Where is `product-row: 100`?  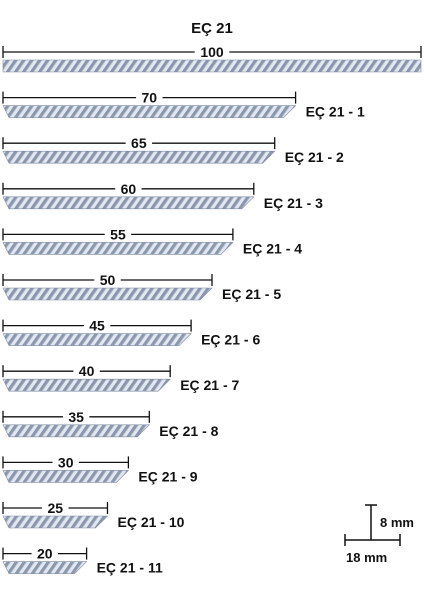
product-row: 100 is located at coordinates (212, 58).